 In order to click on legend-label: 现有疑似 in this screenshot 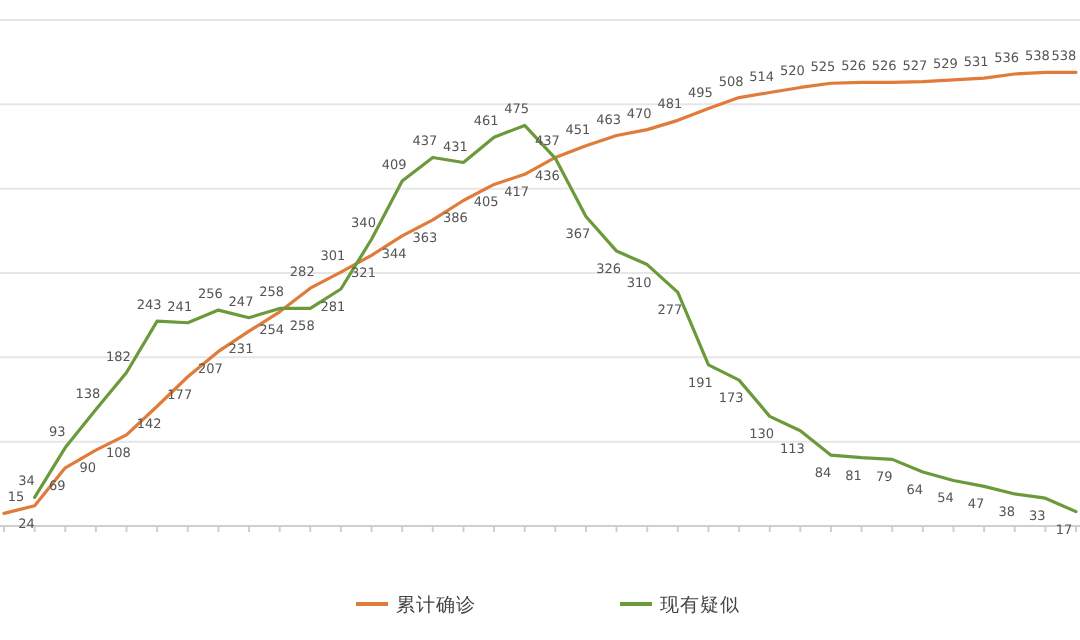, I will do `click(700, 605)`.